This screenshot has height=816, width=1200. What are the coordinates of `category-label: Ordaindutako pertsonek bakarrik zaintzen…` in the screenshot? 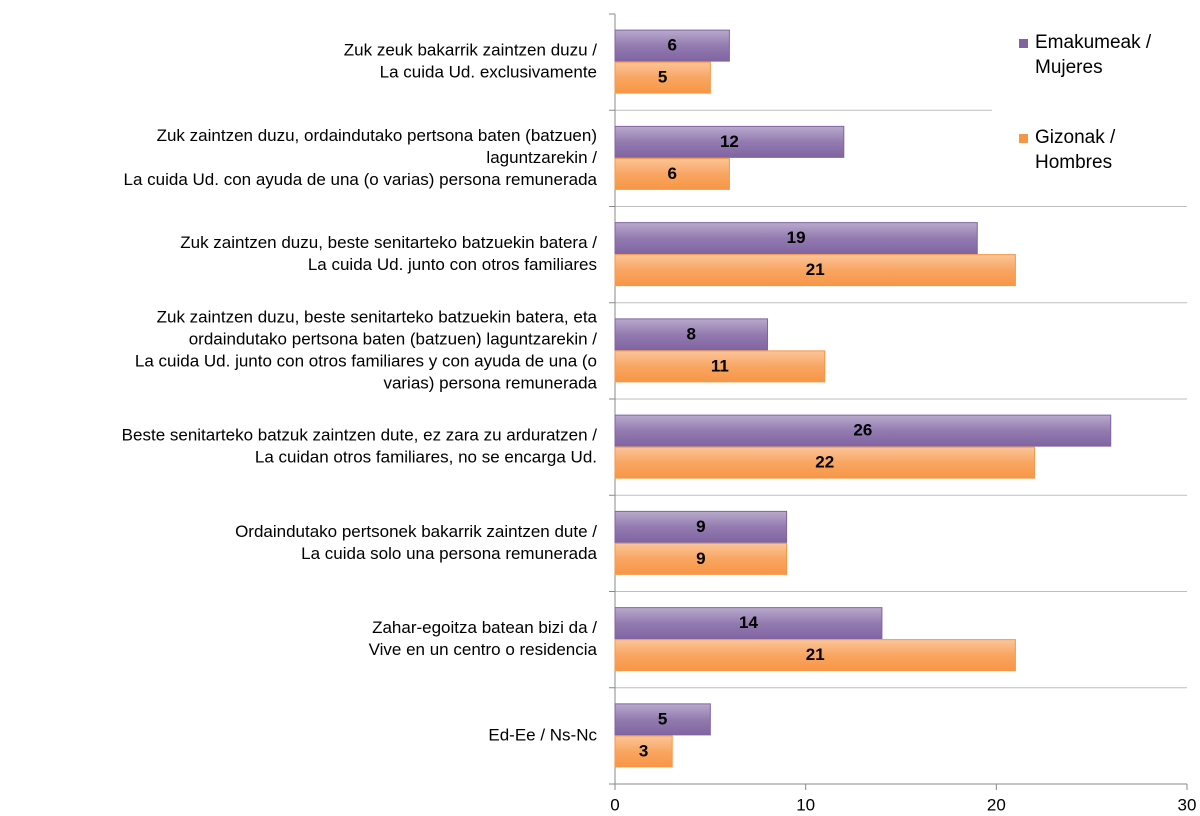 It's located at (416, 531).